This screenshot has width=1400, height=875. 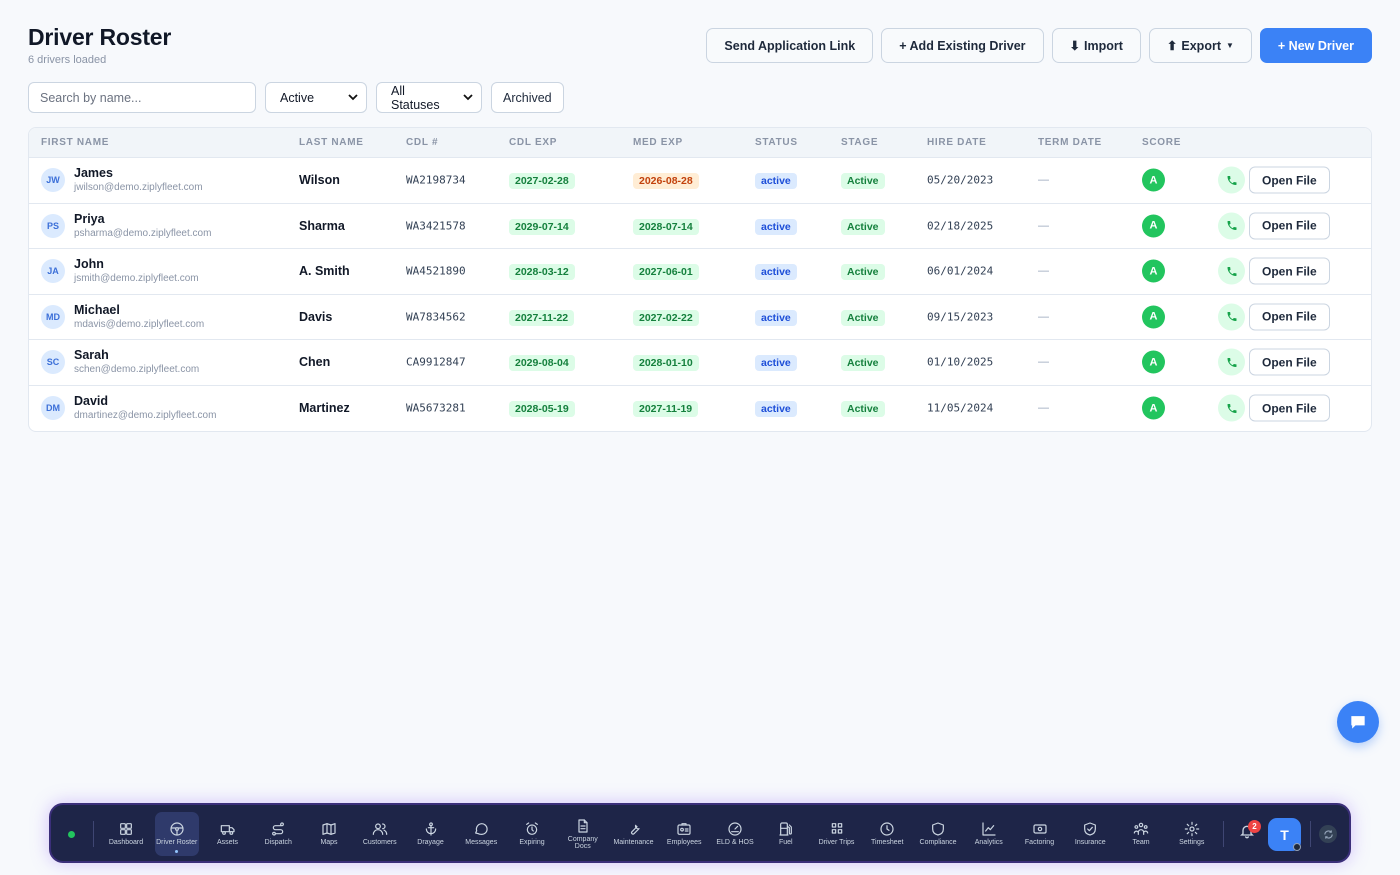 What do you see at coordinates (100, 37) in the screenshot?
I see `page-title: Driver Roster` at bounding box center [100, 37].